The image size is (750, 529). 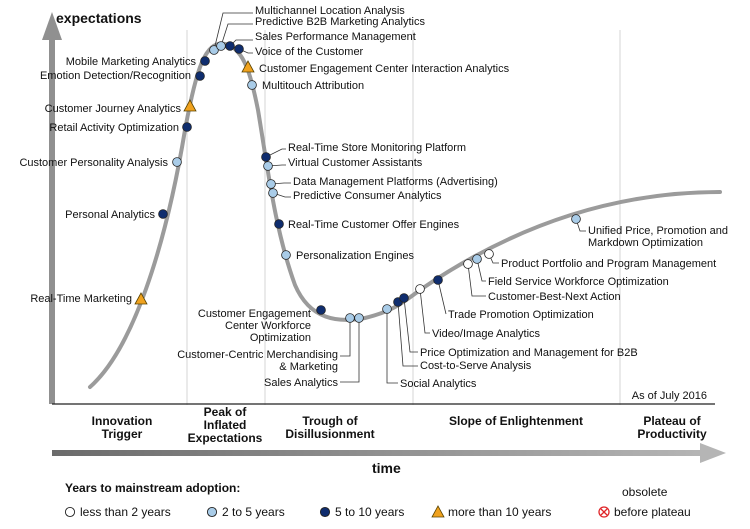 I want to click on leader-cost-to-serve-analysis, so click(x=407, y=334).